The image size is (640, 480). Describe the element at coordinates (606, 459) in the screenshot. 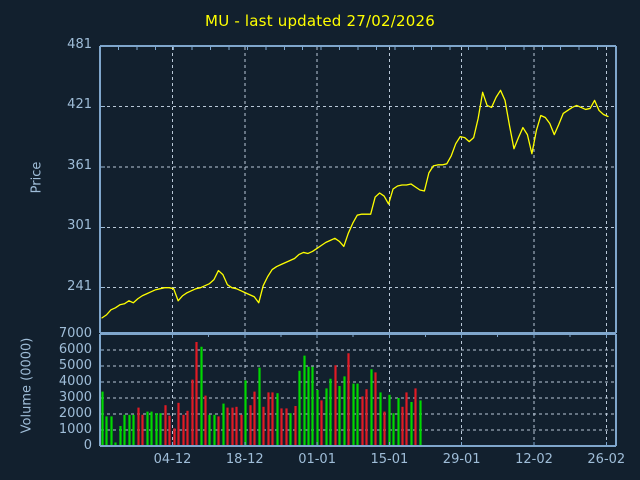

I see `x-axis-tick-26-02: 26-02` at that location.